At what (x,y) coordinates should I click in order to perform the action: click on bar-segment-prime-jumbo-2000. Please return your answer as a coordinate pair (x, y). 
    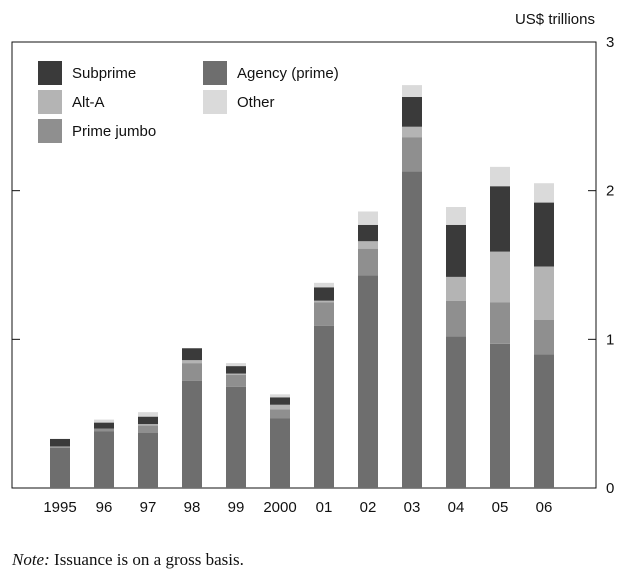
    Looking at the image, I should click on (280, 414).